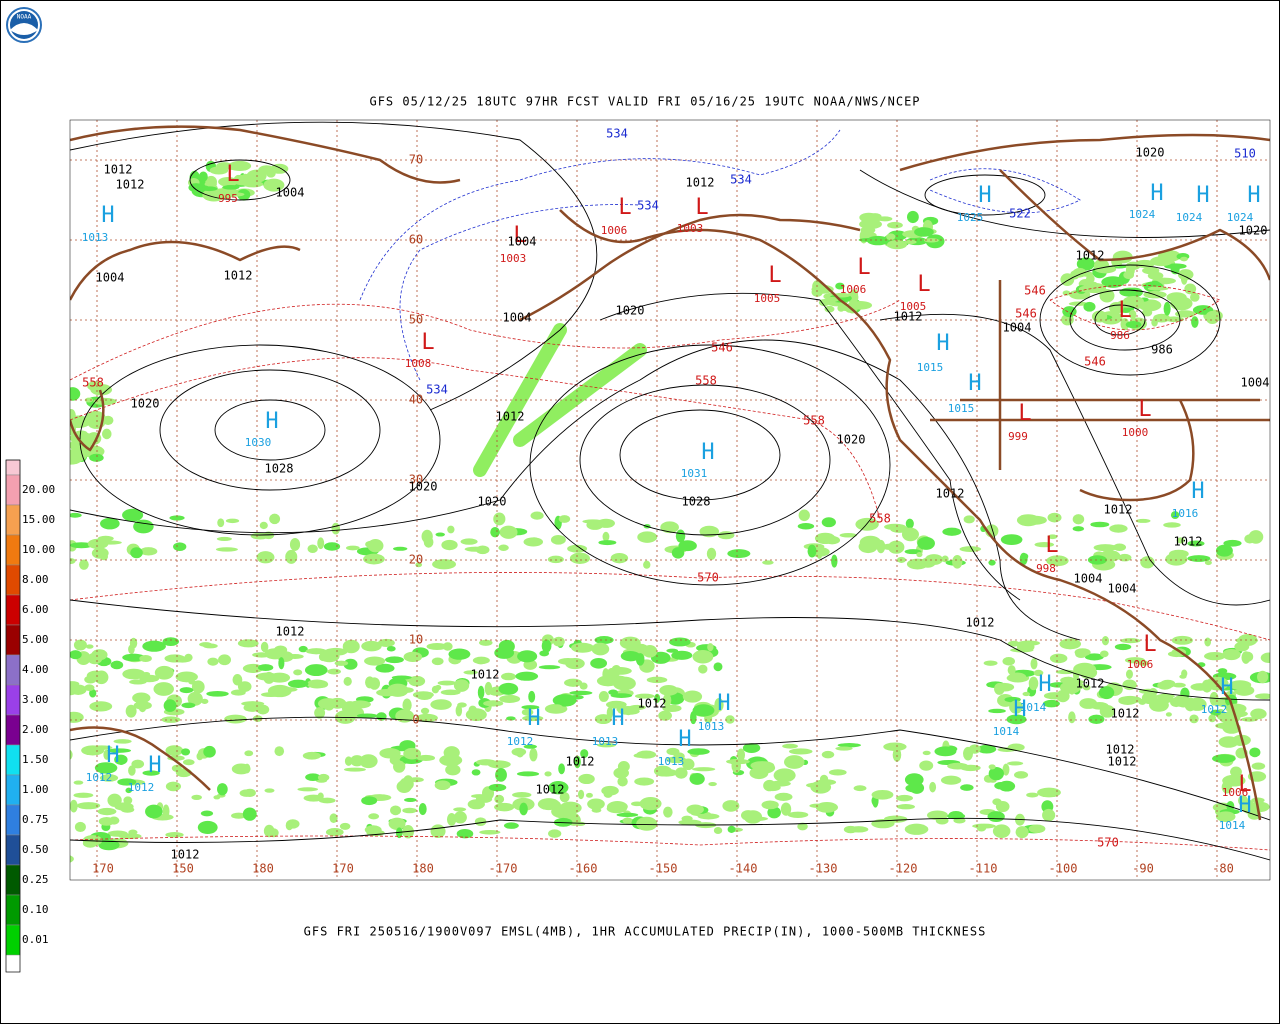  What do you see at coordinates (696, 502) in the screenshot?
I see `isobar-label: 1028` at bounding box center [696, 502].